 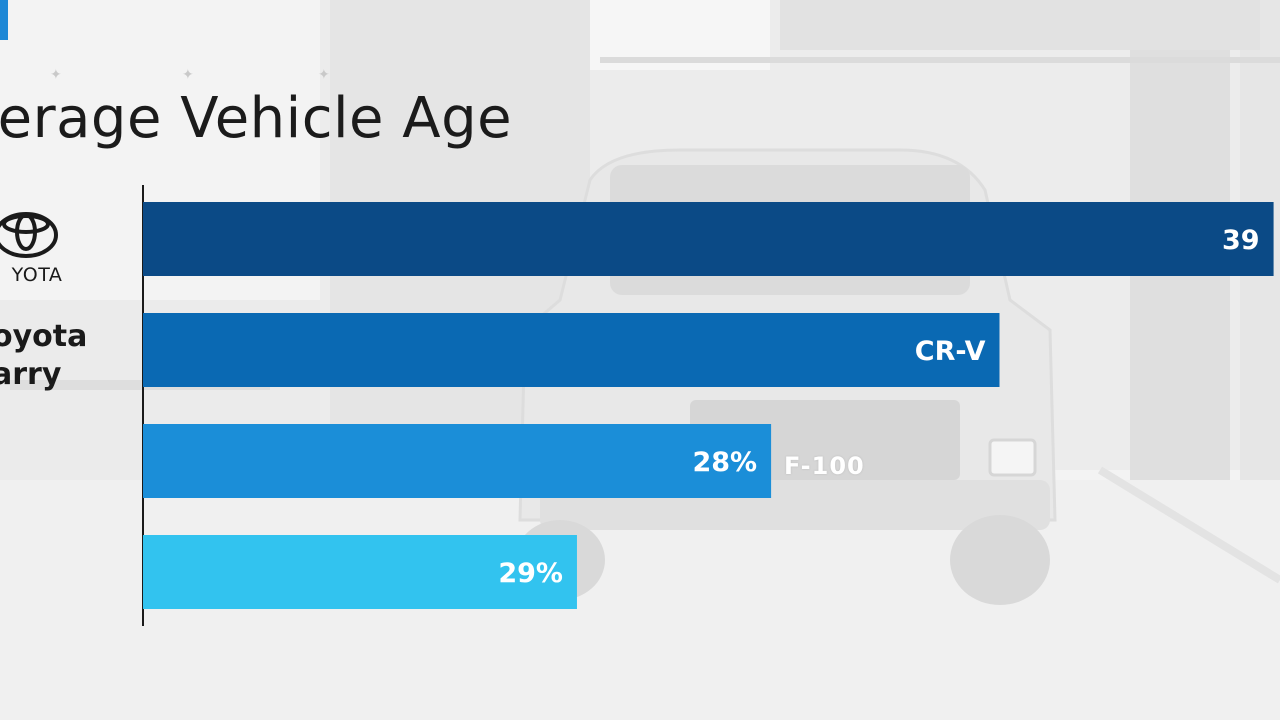 I want to click on logo-wordmark: YOTA, so click(x=37, y=275).